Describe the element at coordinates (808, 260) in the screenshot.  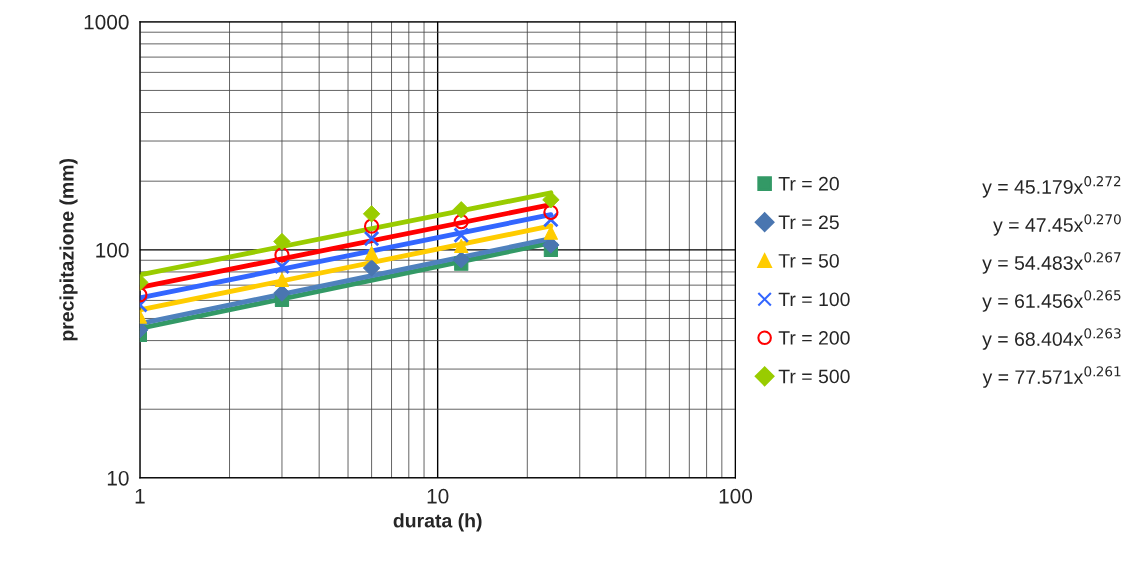
I see `legend-label: Tr = 50` at that location.